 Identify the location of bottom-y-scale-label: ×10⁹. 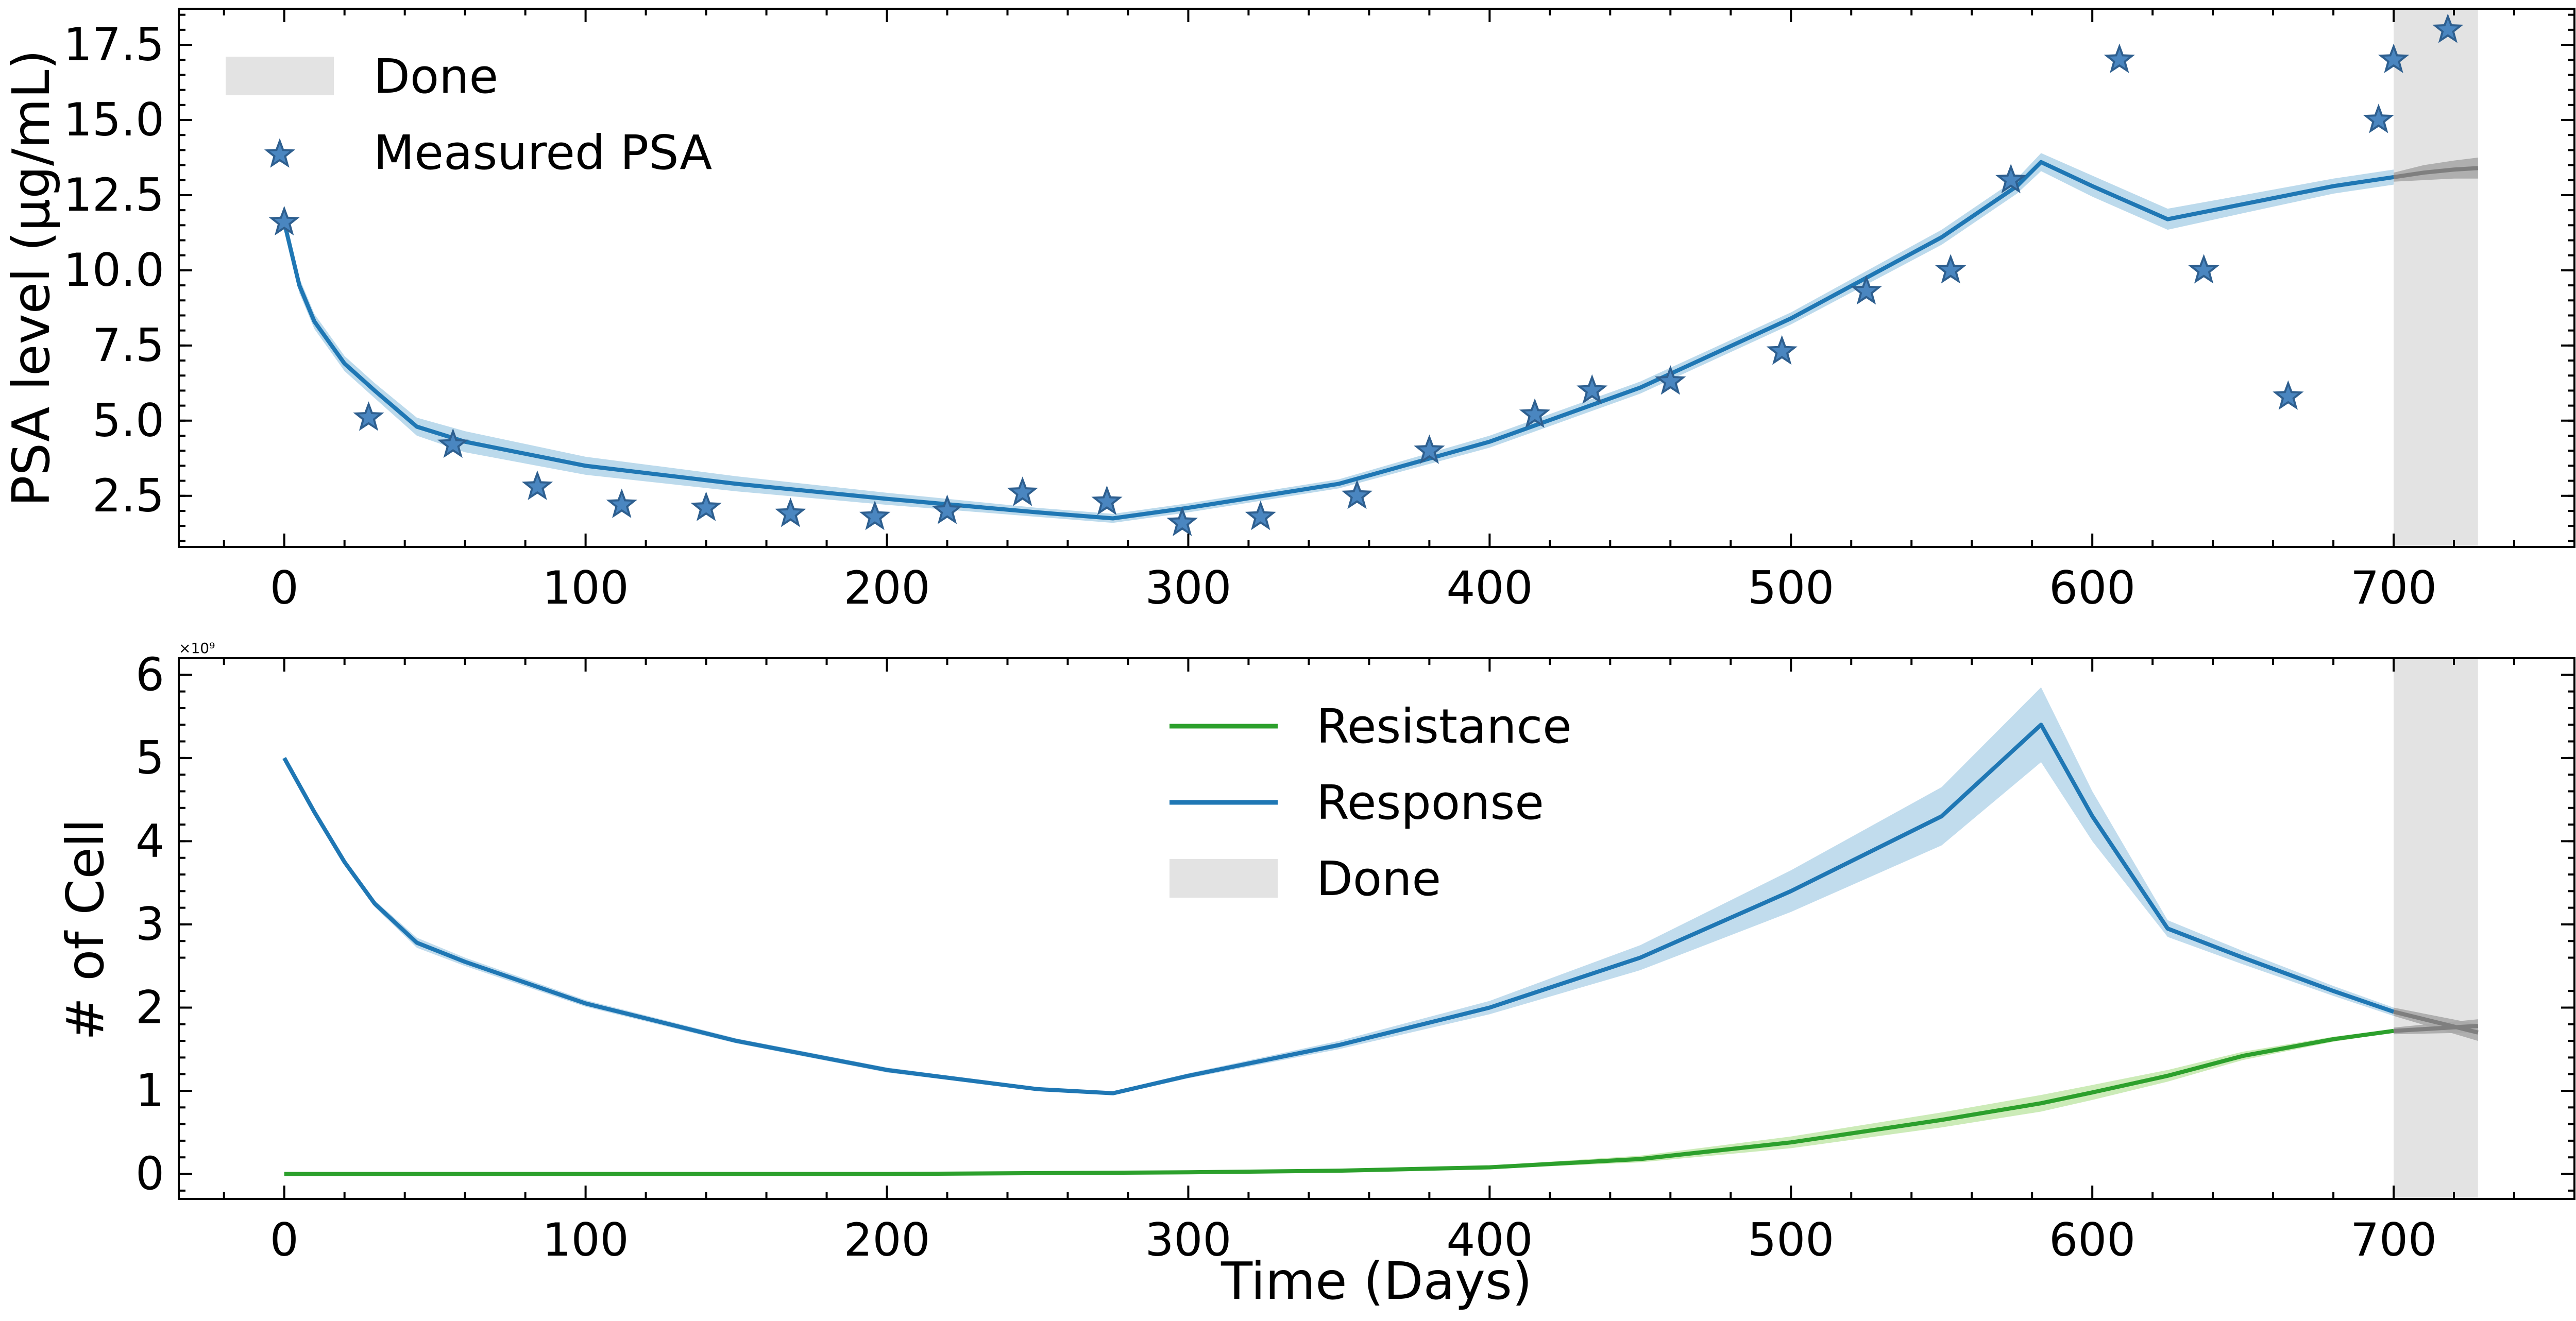
(197, 648).